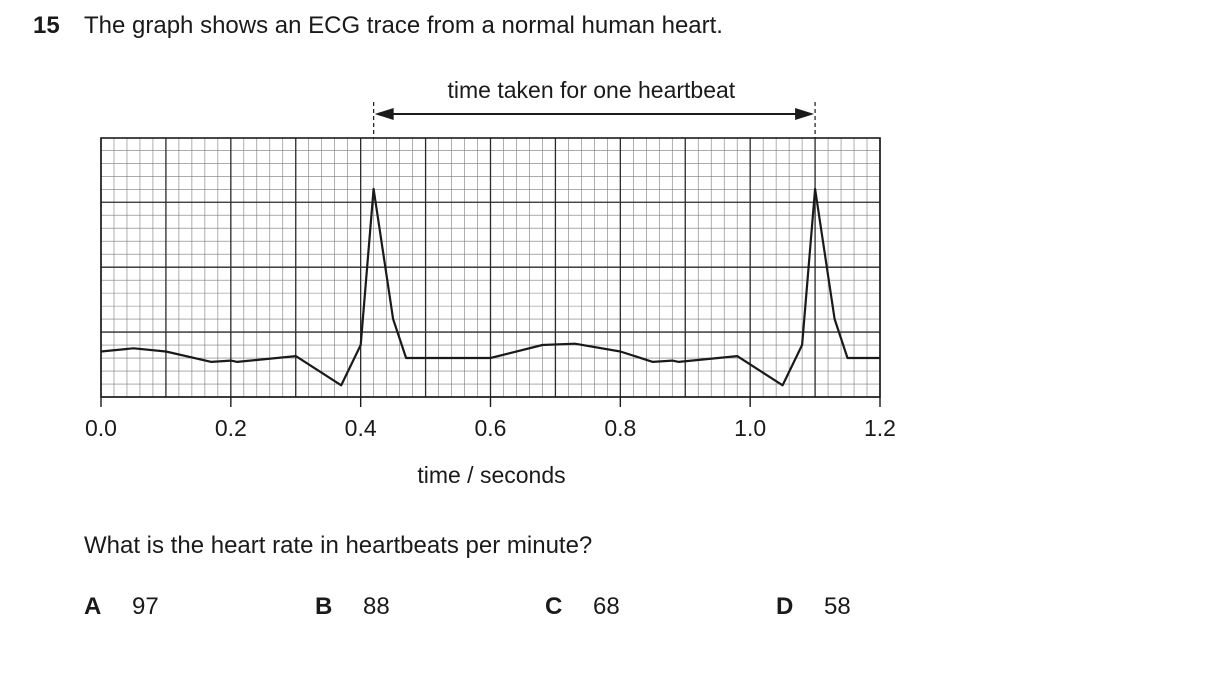 This screenshot has height=691, width=1209. I want to click on heartbeat-annotation: time taken for one heartbeat, so click(594, 107).